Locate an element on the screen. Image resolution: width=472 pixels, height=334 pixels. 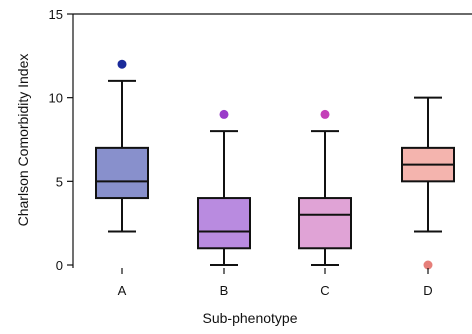
y-tick-label: 10 is located at coordinates (56, 98).